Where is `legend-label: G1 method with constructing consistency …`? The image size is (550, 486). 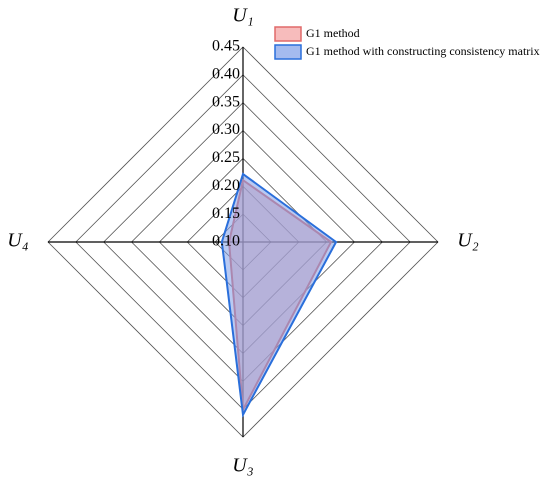 legend-label: G1 method with constructing consistency … is located at coordinates (423, 51).